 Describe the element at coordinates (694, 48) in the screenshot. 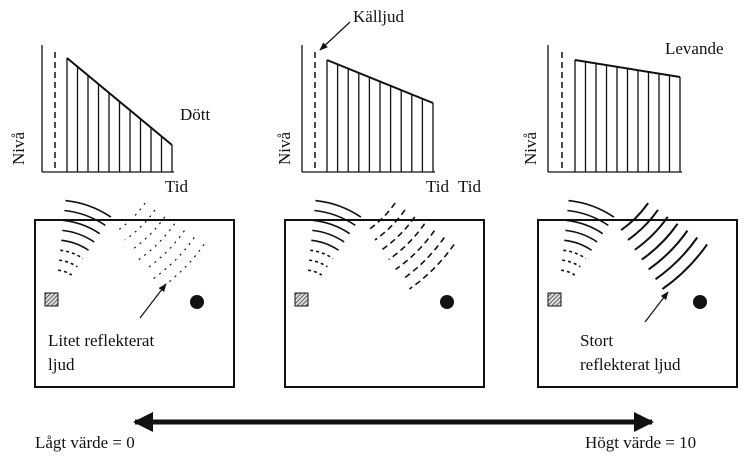

I see `panel-label: Levande` at that location.